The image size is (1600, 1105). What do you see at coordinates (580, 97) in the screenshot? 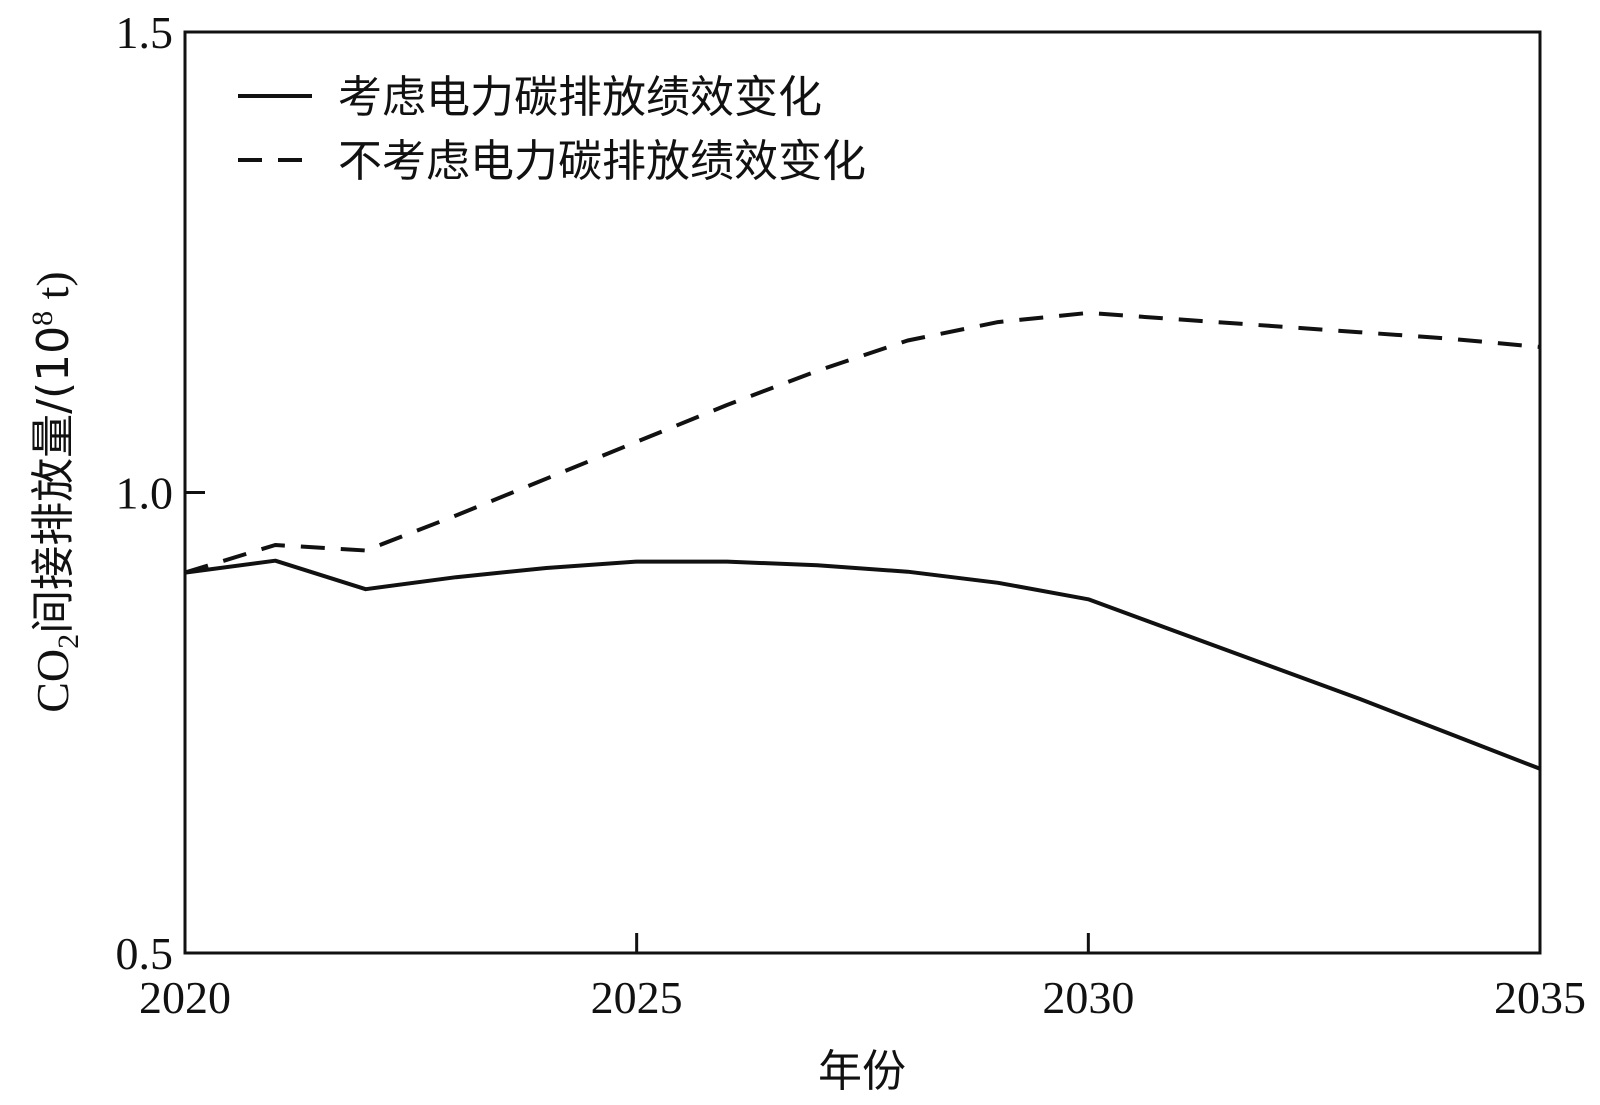
I see `legend-label-solid: 考虑电力碳排放绩效变化` at bounding box center [580, 97].